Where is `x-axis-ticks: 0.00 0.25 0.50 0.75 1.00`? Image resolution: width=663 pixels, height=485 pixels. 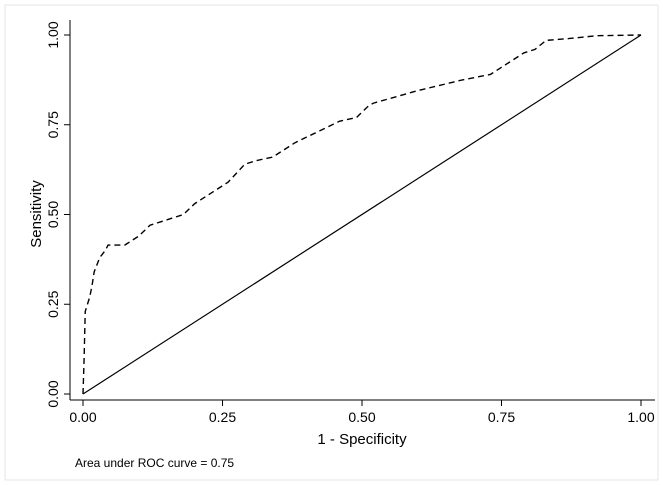
x-axis-ticks: 0.00 0.25 0.50 0.75 1.00 is located at coordinates (362, 412).